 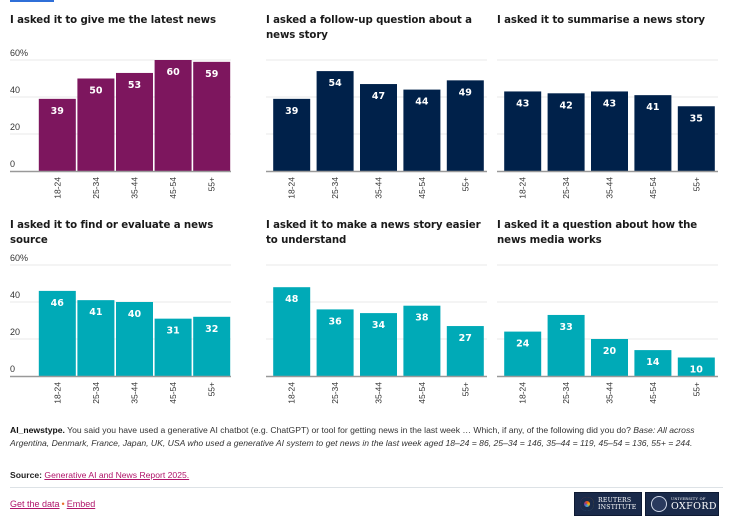 I want to click on data-label: 34, so click(x=379, y=325).